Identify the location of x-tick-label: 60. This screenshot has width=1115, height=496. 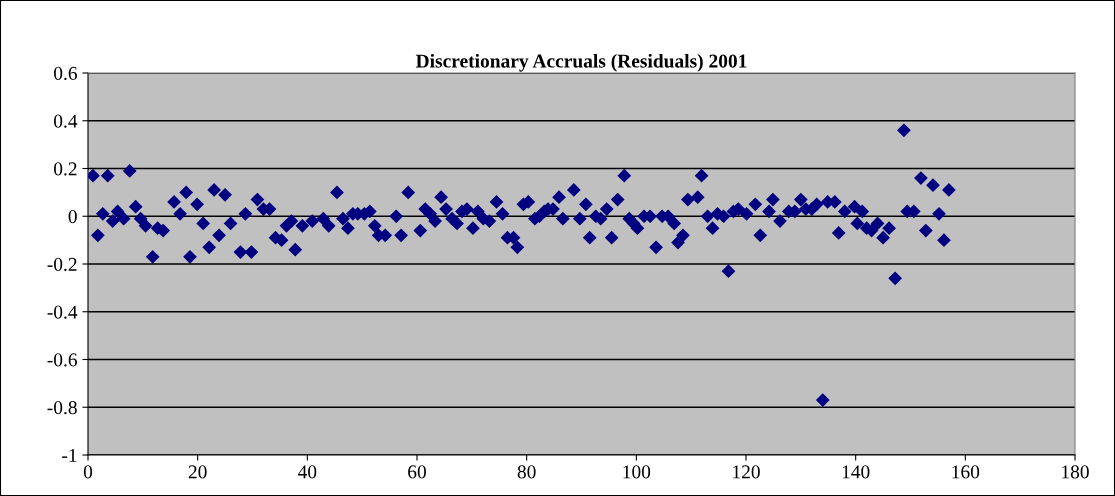
(417, 472).